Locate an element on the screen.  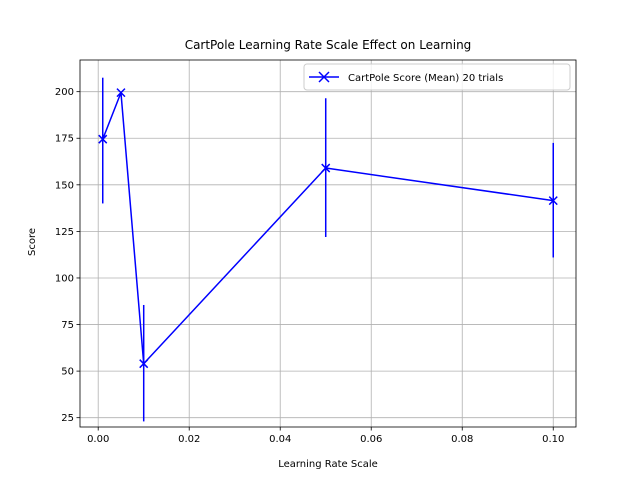
y-axis-label: Score is located at coordinates (32, 242).